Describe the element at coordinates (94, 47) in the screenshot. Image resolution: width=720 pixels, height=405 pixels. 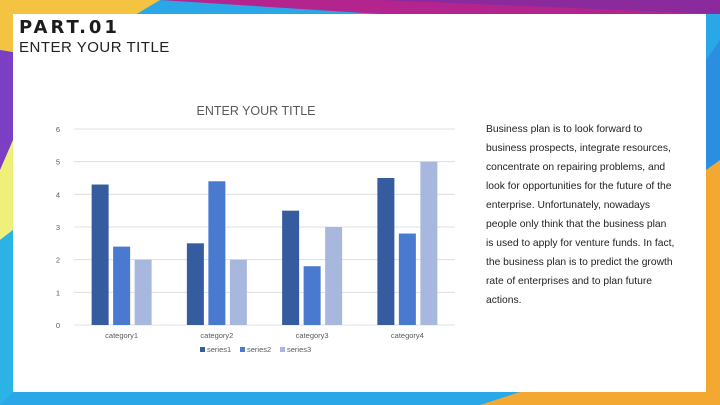
I see `slide-subtitle: ENTER YOUR TITLE` at that location.